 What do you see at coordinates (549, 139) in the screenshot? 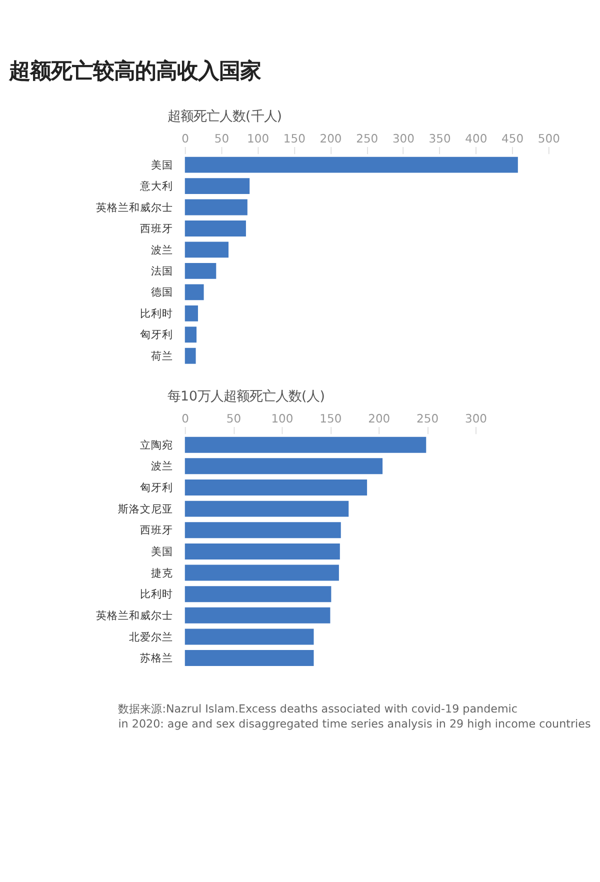
I see `x-tick-label: 500` at bounding box center [549, 139].